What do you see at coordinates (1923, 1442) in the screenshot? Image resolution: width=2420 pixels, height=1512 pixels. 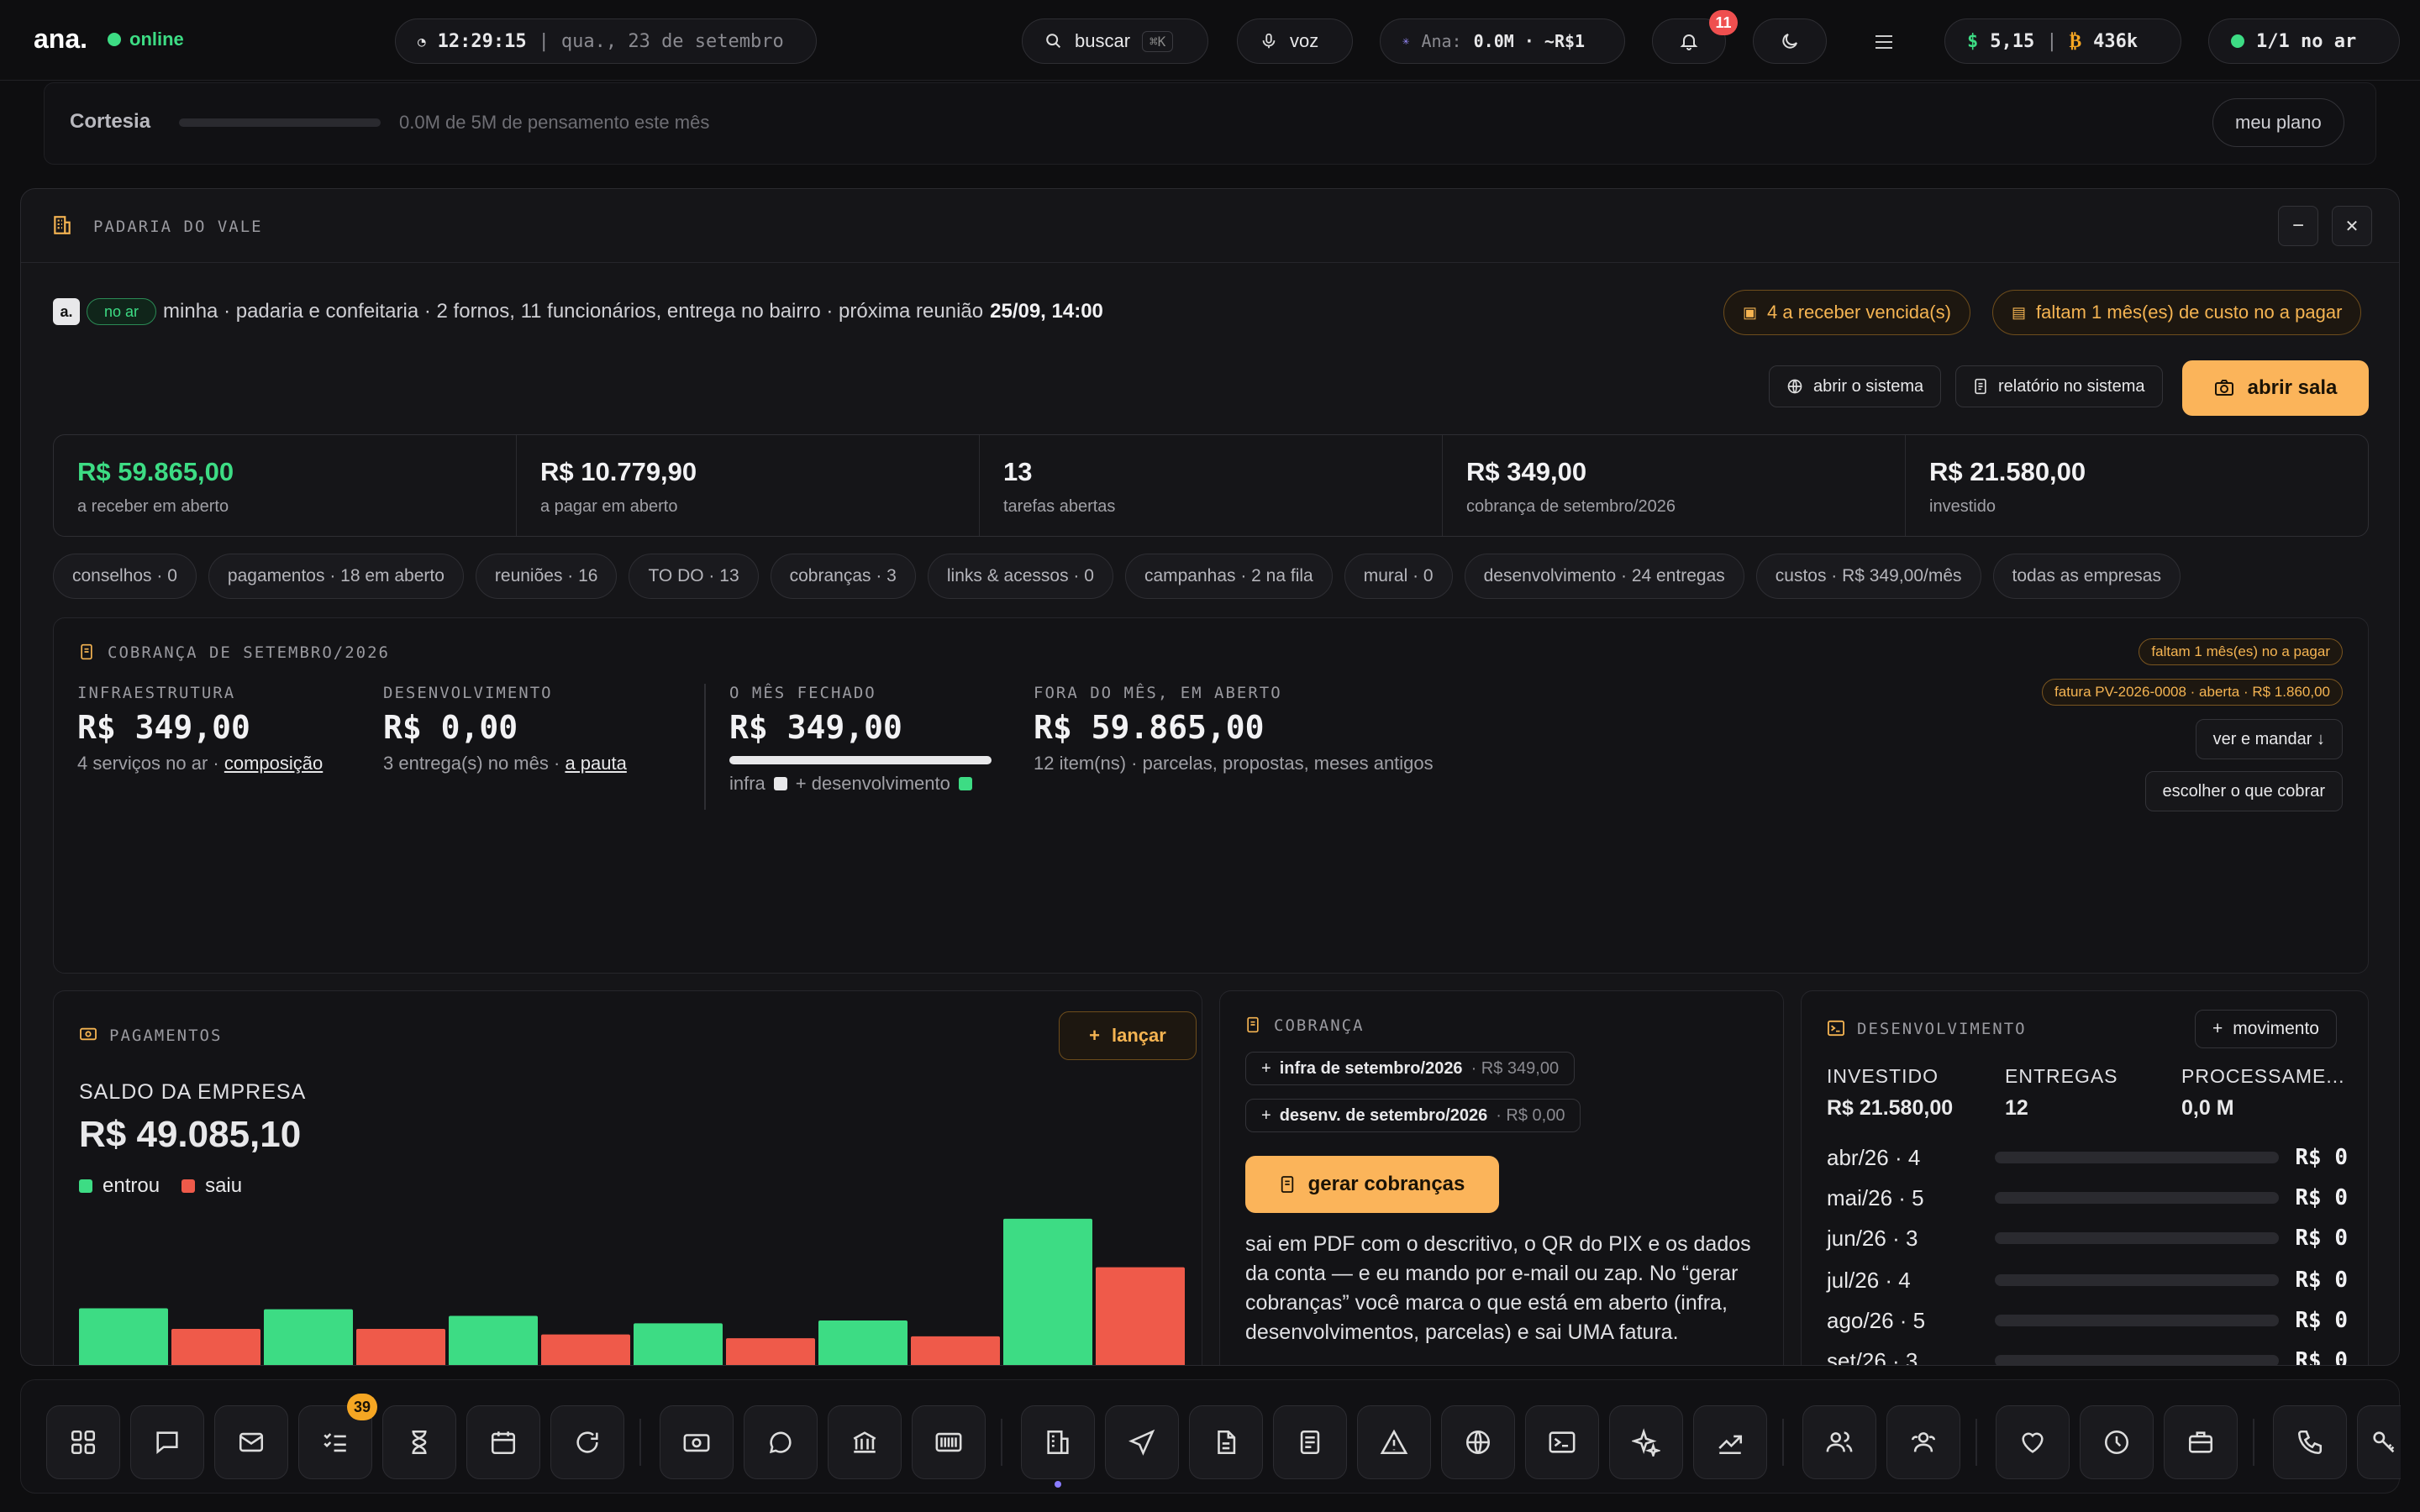 I see `dock-team-button` at bounding box center [1923, 1442].